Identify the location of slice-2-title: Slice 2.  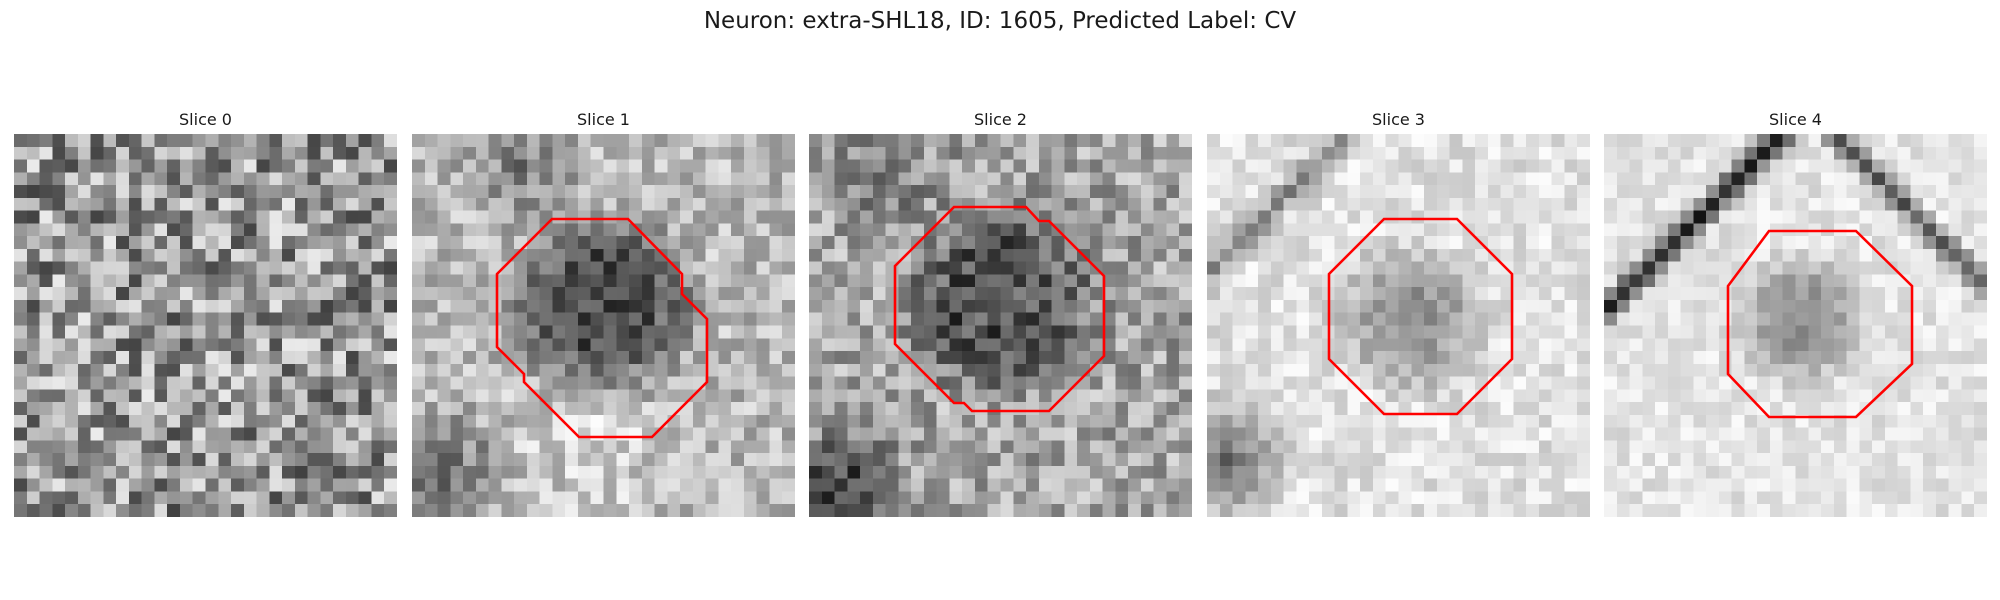
(1000, 119).